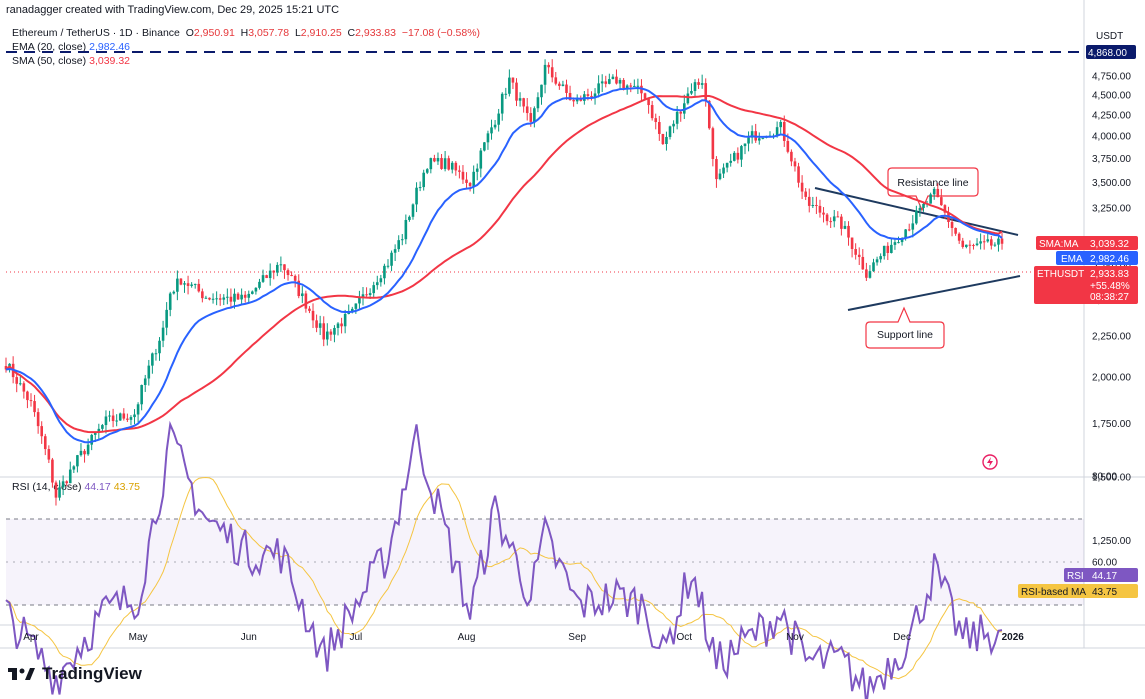 This screenshot has height=699, width=1145. What do you see at coordinates (1111, 115) in the screenshot?
I see `price-tick-label: 4,250.00` at bounding box center [1111, 115].